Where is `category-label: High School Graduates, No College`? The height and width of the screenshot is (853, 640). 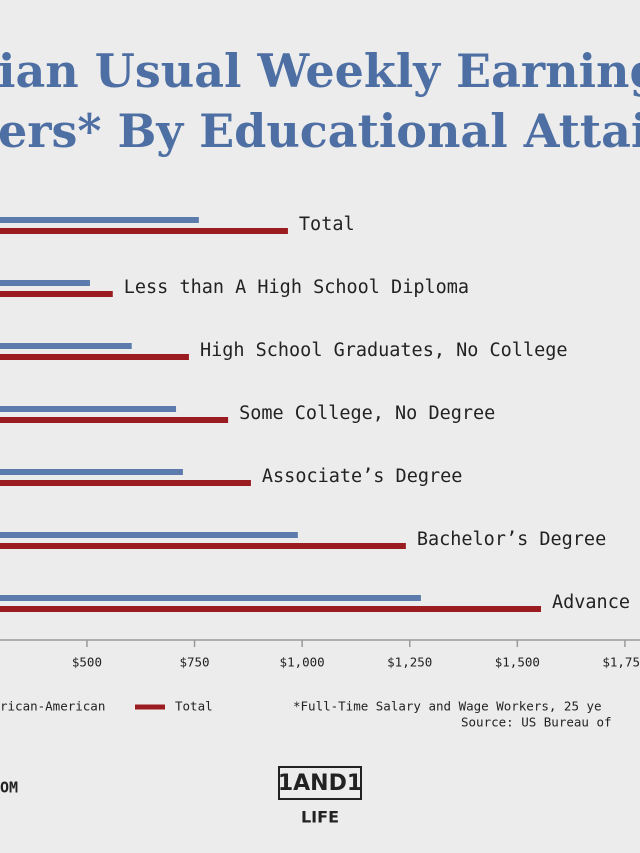
category-label: High School Graduates, No College is located at coordinates (384, 350).